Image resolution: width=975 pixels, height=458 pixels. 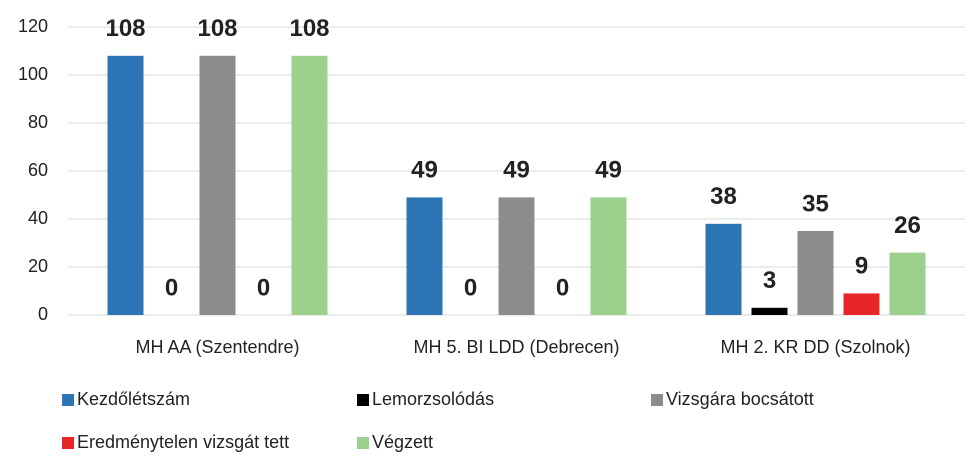 What do you see at coordinates (433, 399) in the screenshot?
I see `legend-label: Lemorzsolódás` at bounding box center [433, 399].